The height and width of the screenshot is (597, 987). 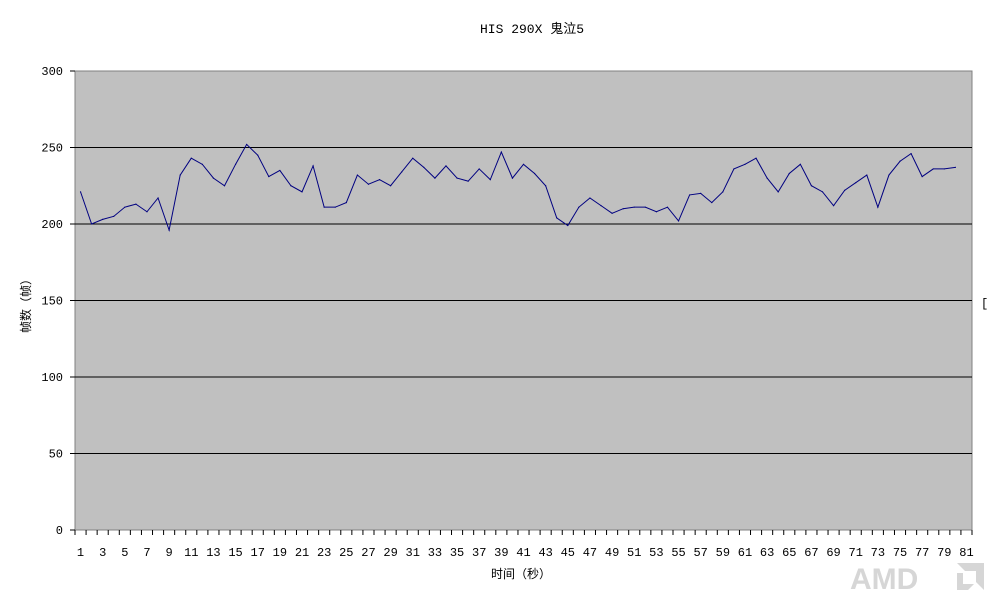 What do you see at coordinates (169, 553) in the screenshot?
I see `x-tick-label: 9` at bounding box center [169, 553].